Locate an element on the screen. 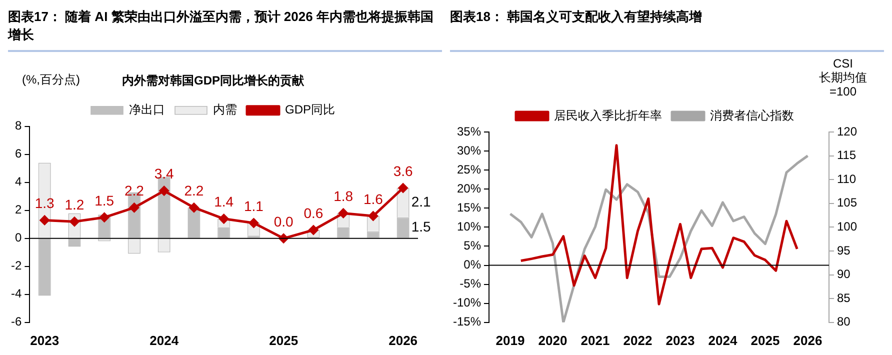 The image size is (892, 355). y-tick-label: 30% is located at coordinates (469, 150).